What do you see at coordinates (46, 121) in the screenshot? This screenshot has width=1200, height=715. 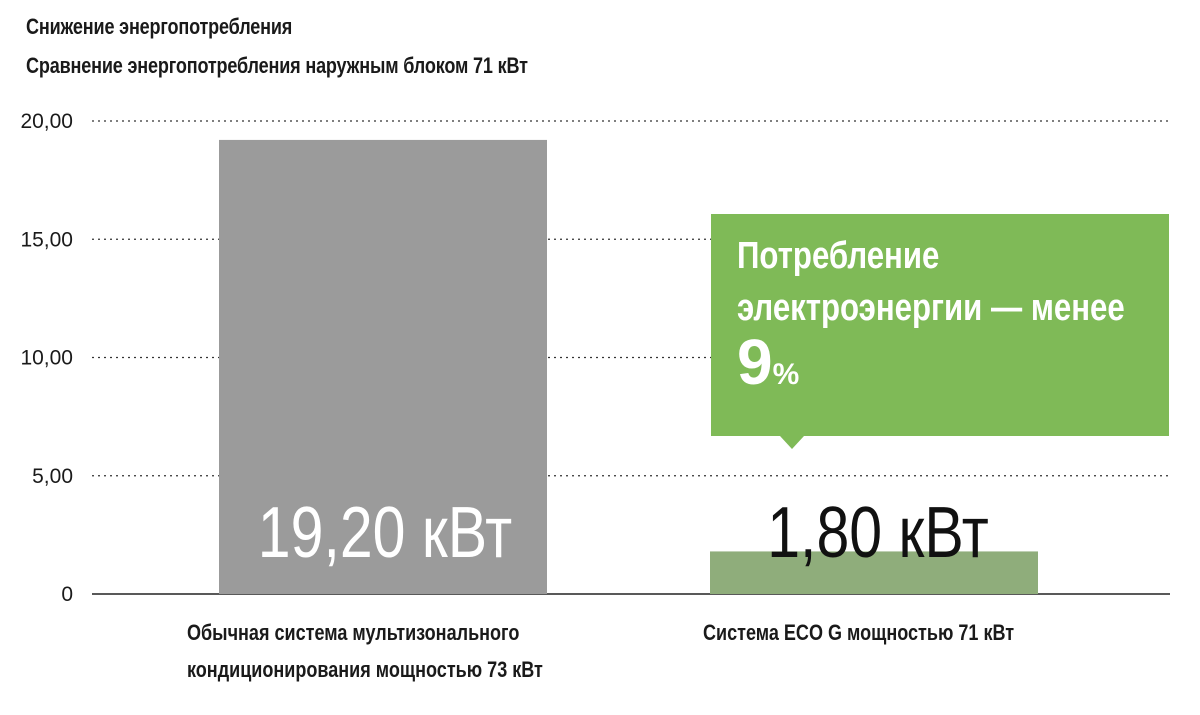 I see `y-tick-label: 20,00` at bounding box center [46, 121].